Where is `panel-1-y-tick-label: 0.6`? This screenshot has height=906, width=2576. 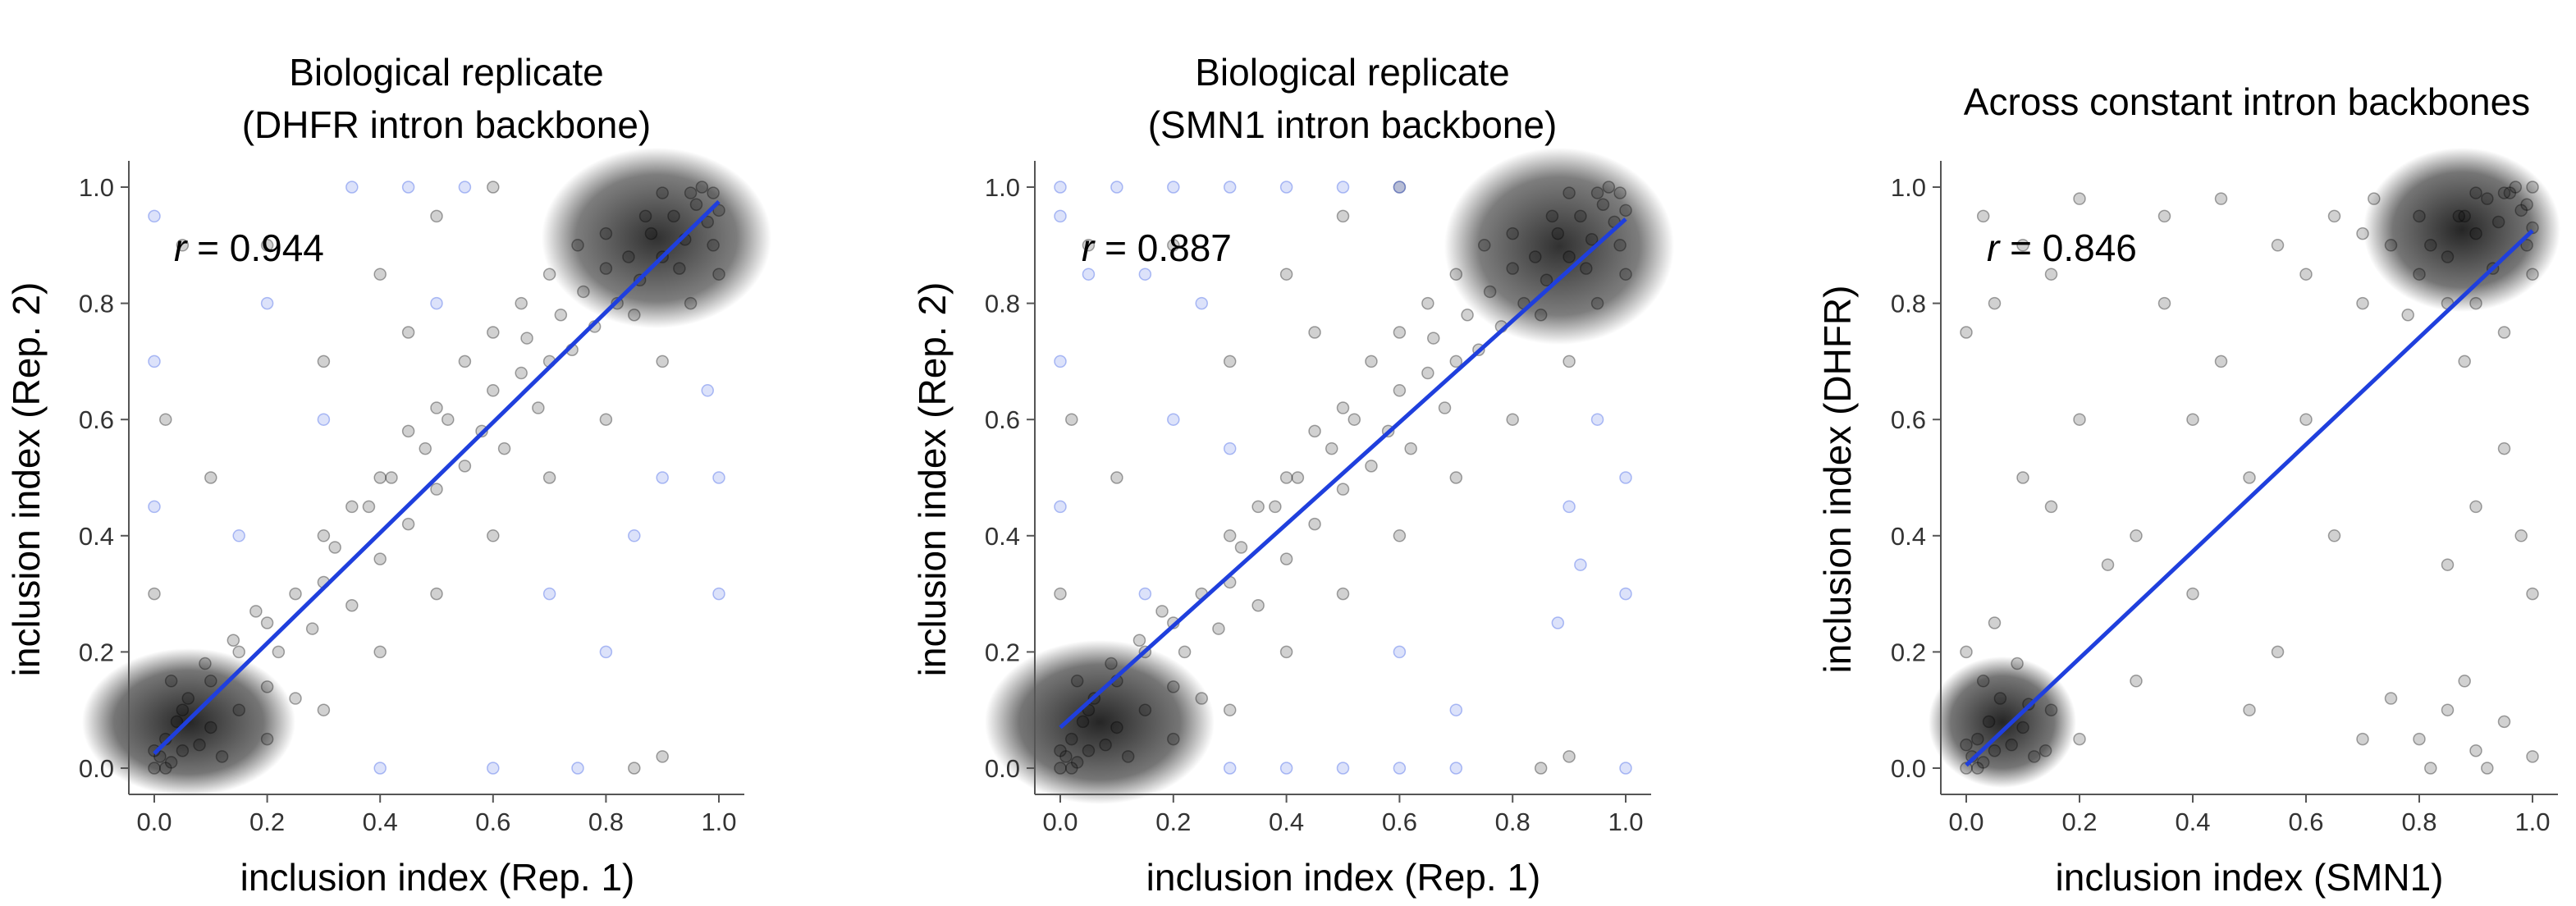
panel-1-y-tick-label: 0.6 is located at coordinates (96, 419).